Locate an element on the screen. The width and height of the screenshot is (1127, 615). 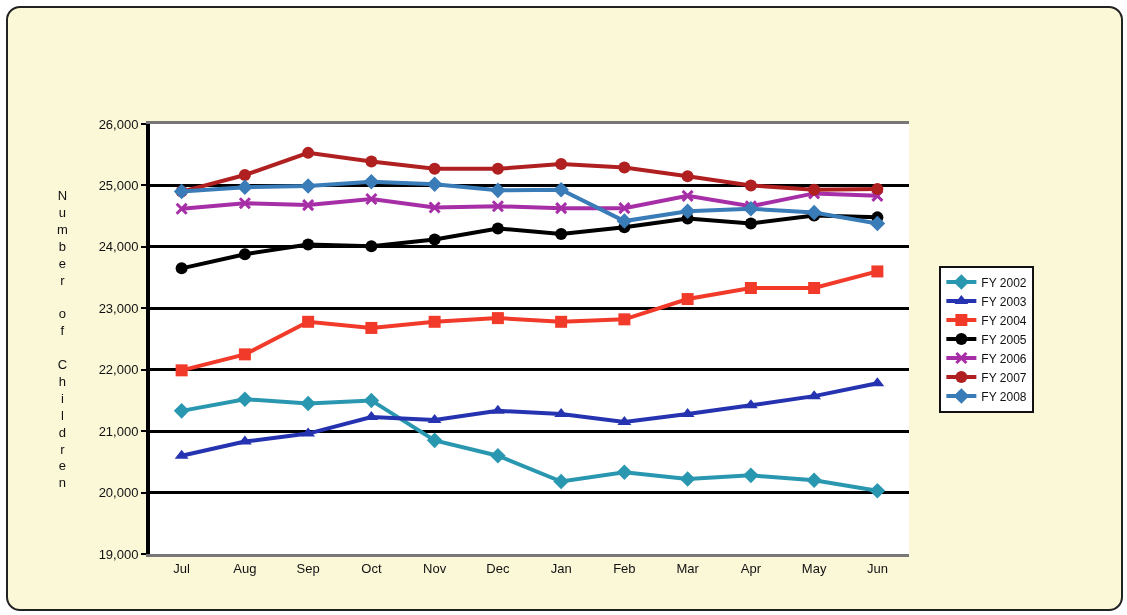
x-tick-label: Jan is located at coordinates (561, 568).